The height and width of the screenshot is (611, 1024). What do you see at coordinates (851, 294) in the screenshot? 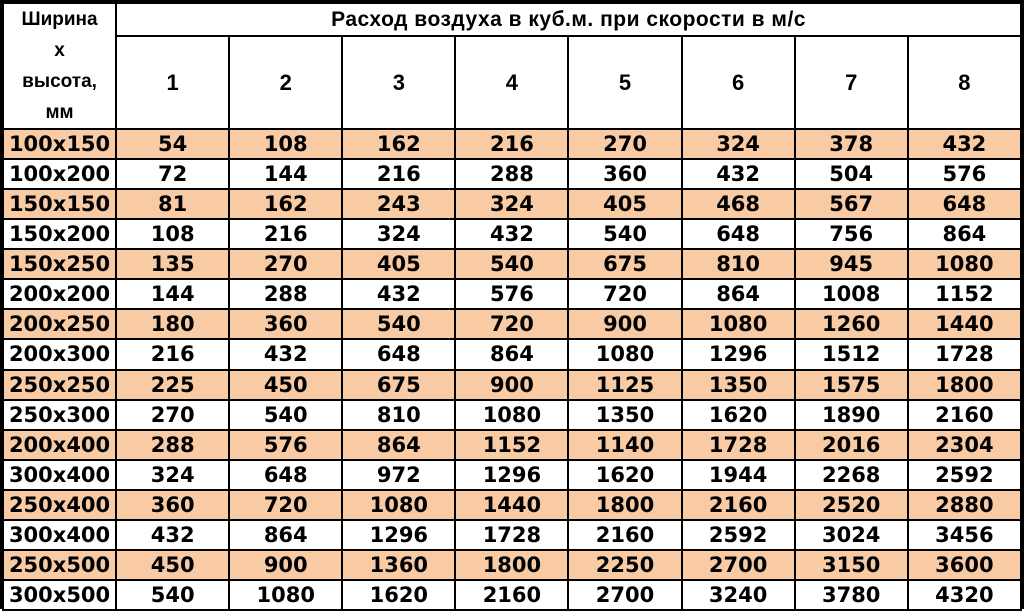
I see `airflow-value-cell: 1008` at bounding box center [851, 294].